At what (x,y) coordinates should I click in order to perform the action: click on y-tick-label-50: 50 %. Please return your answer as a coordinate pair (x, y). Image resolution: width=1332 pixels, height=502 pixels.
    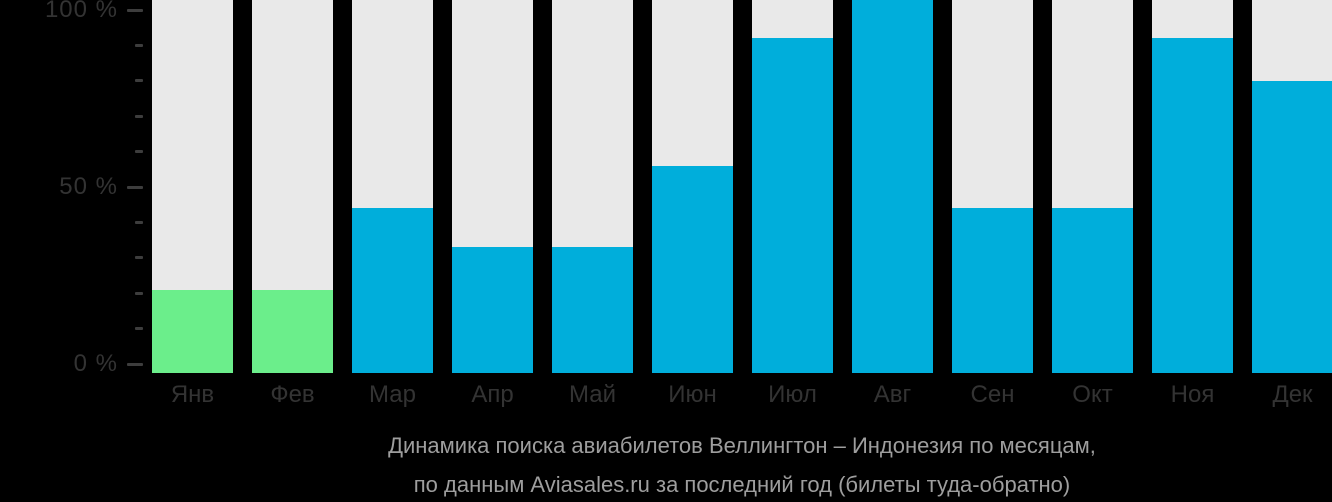
    Looking at the image, I should click on (88, 186).